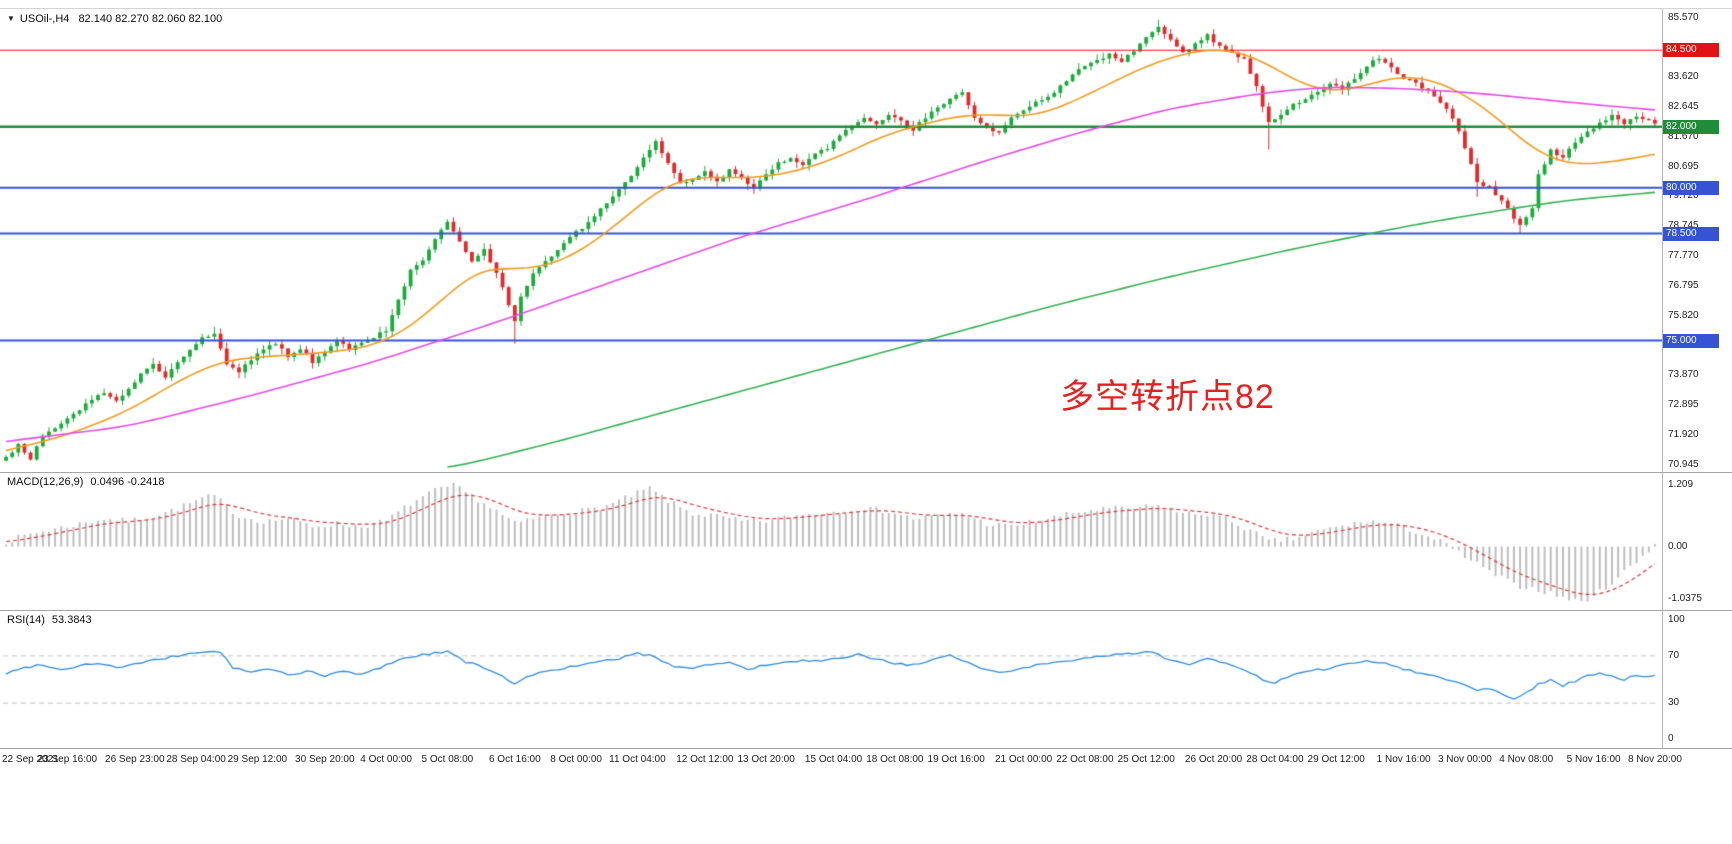 The height and width of the screenshot is (844, 1732). Describe the element at coordinates (1676, 620) in the screenshot. I see `axis-tick-label: 100` at that location.